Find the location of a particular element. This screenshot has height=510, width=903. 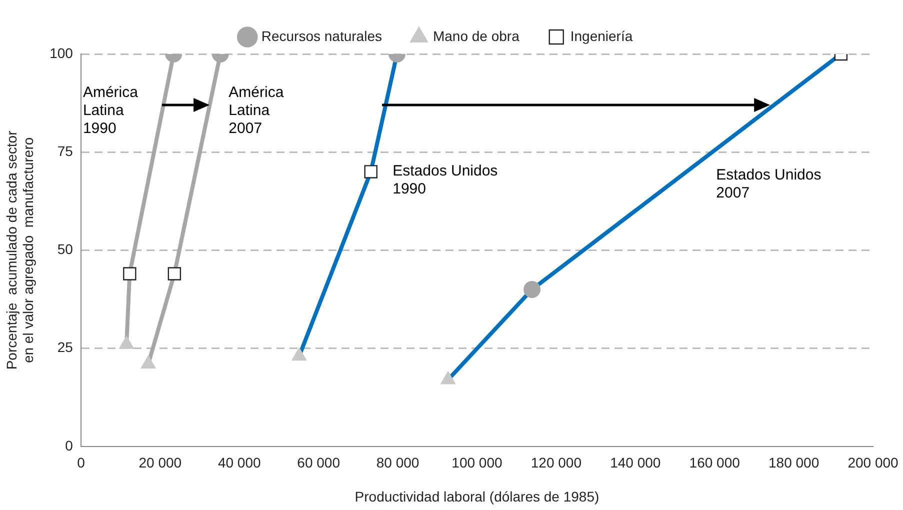

x-tick-label: 0 is located at coordinates (81, 462).